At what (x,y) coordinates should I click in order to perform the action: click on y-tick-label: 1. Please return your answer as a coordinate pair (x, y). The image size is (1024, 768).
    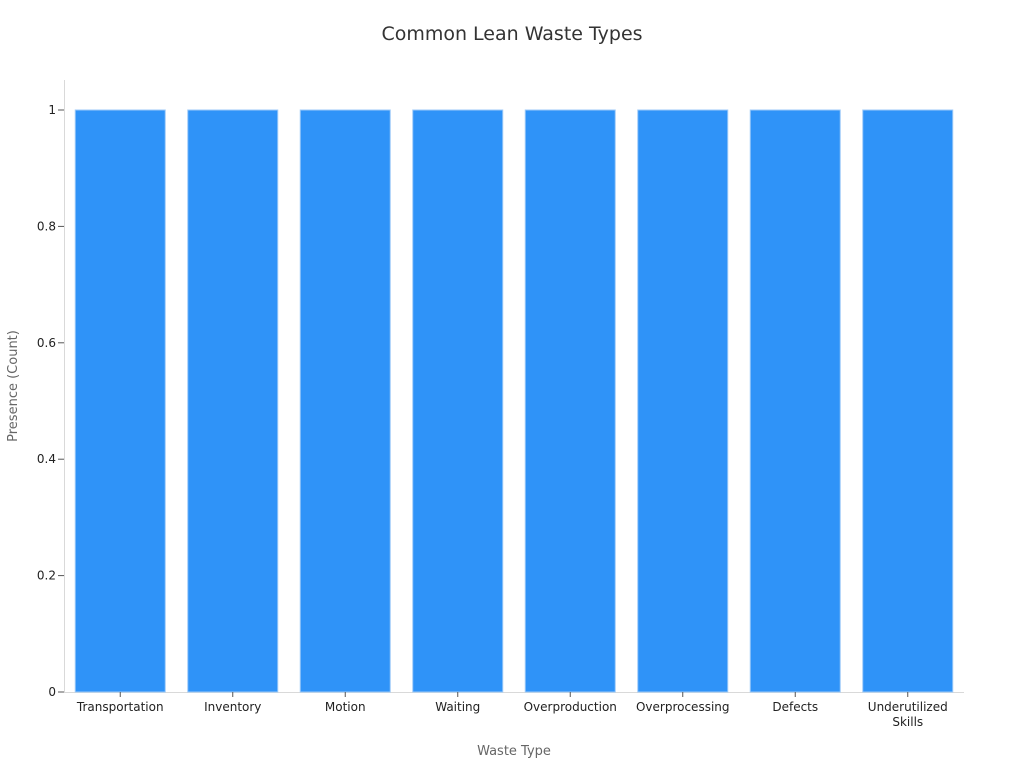
    Looking at the image, I should click on (52, 110).